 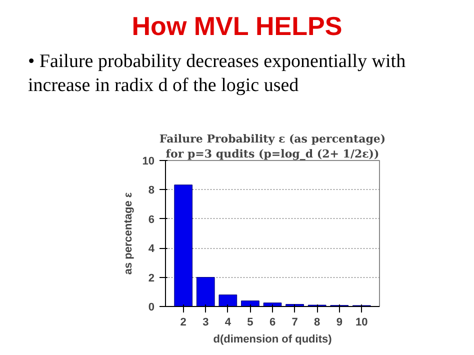 I want to click on chart-title: Failure Probability ε (as percentage), so click(x=272, y=139).